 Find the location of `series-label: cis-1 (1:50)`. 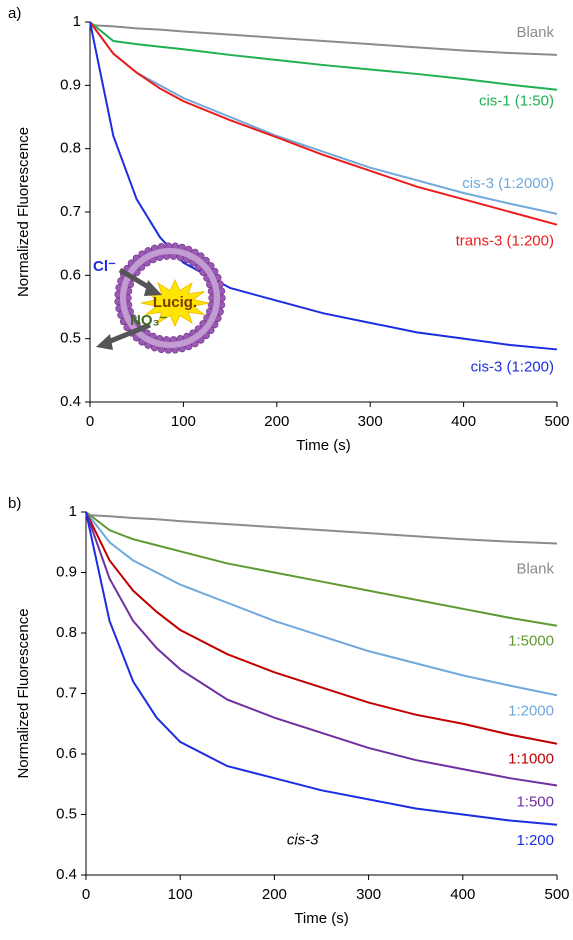

series-label: cis-1 (1:50) is located at coordinates (516, 101).